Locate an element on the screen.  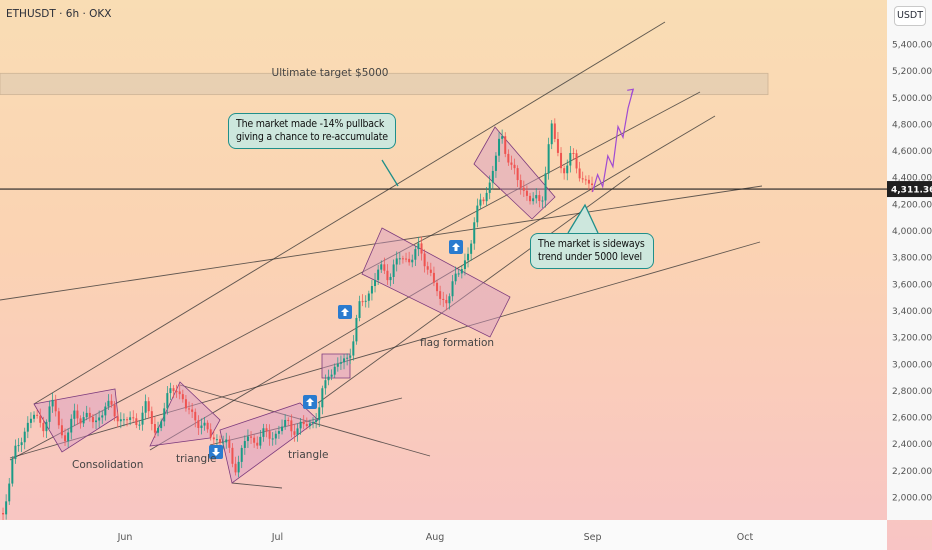
y-tick-label: 2,000.00 is located at coordinates (912, 499).